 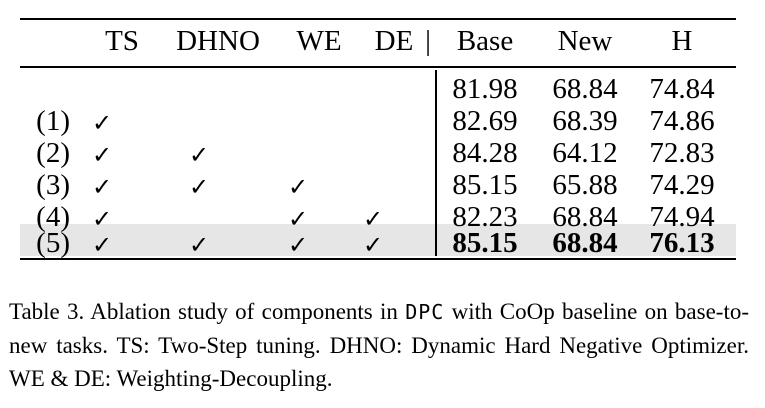 I want to click on cell-h: 74.94, so click(x=682, y=217).